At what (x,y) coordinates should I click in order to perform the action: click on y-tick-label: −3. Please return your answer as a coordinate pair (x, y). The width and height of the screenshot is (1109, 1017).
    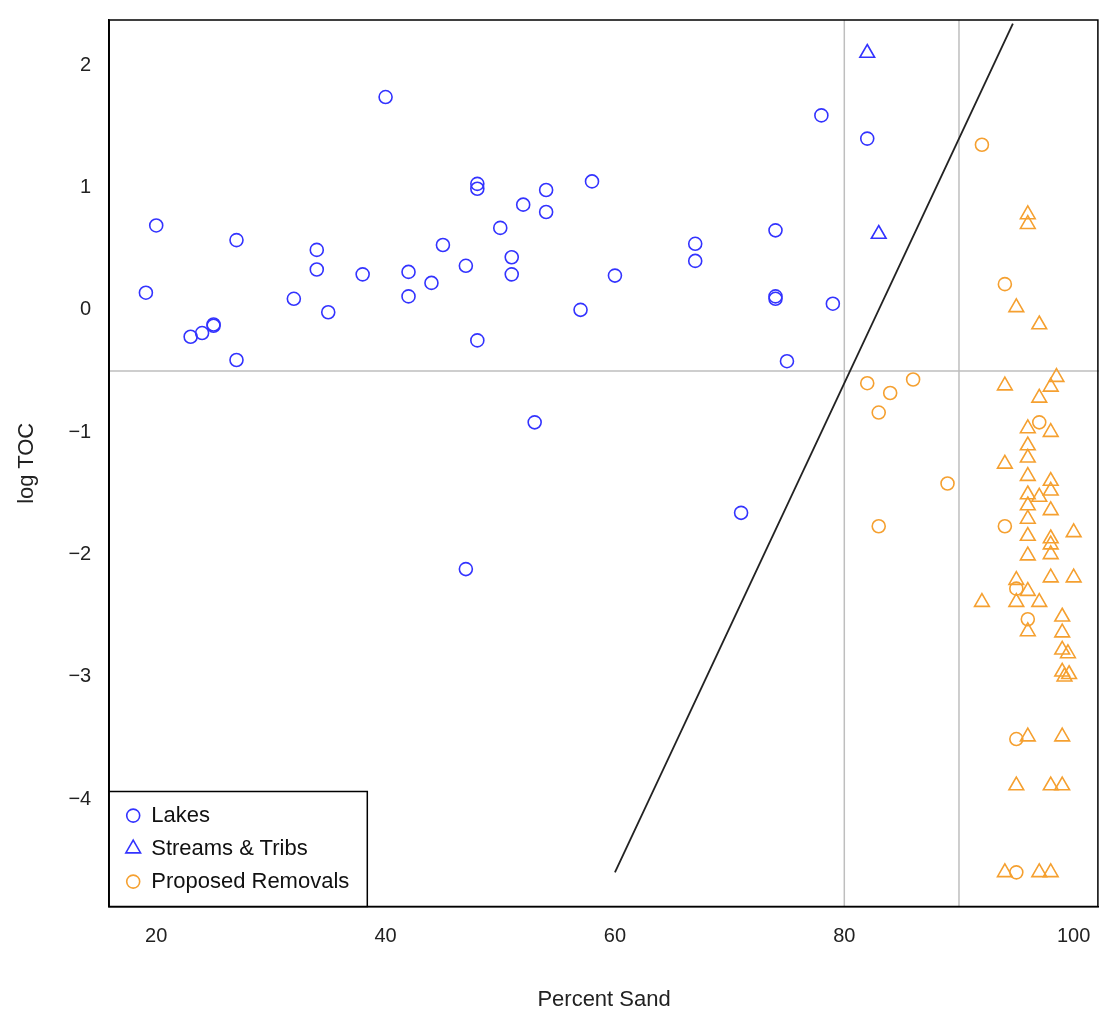
    Looking at the image, I should click on (80, 675).